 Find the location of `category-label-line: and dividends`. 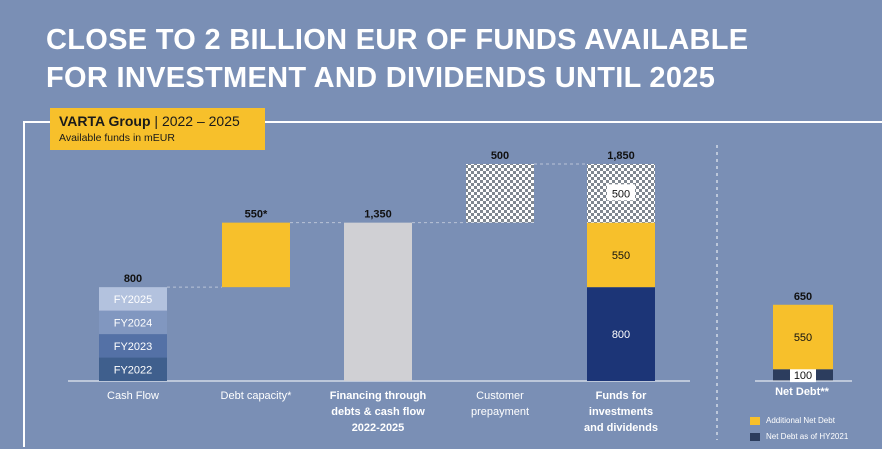

category-label-line: and dividends is located at coordinates (621, 428).